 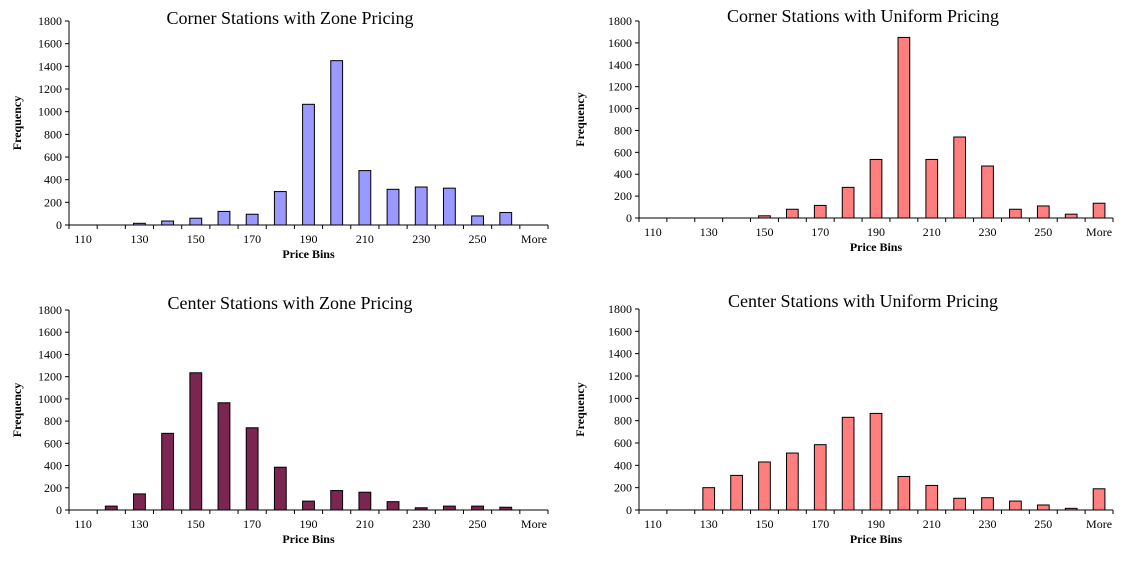 What do you see at coordinates (83, 524) in the screenshot?
I see `x-tick-label: 110` at bounding box center [83, 524].